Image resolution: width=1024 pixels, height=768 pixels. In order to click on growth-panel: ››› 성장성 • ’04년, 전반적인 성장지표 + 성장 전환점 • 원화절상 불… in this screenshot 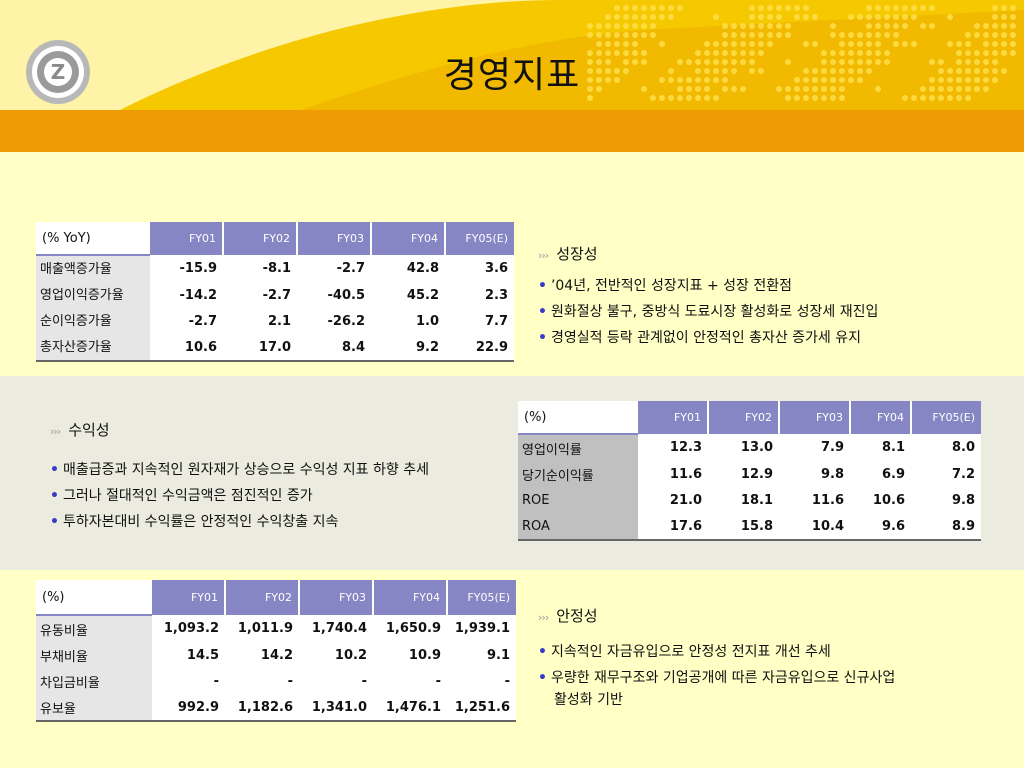, I will do `click(753, 299)`.